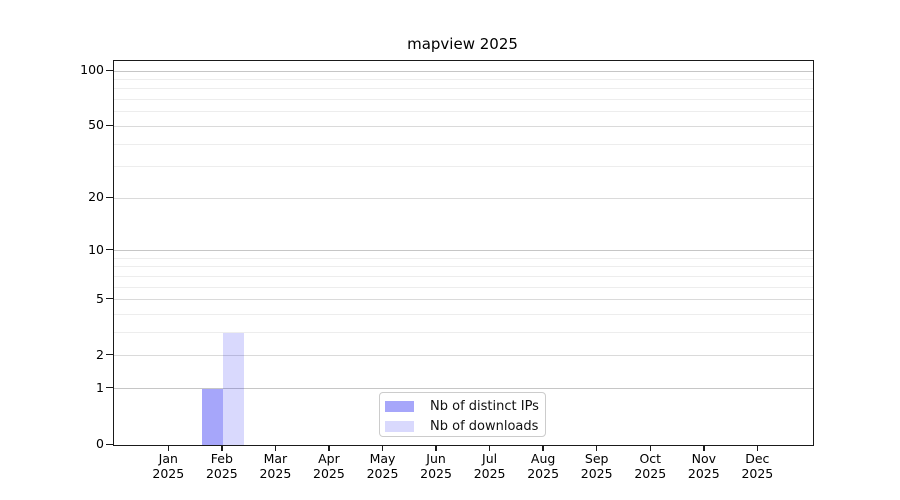 The image size is (900, 500). I want to click on legend-swatch-downloads, so click(399, 426).